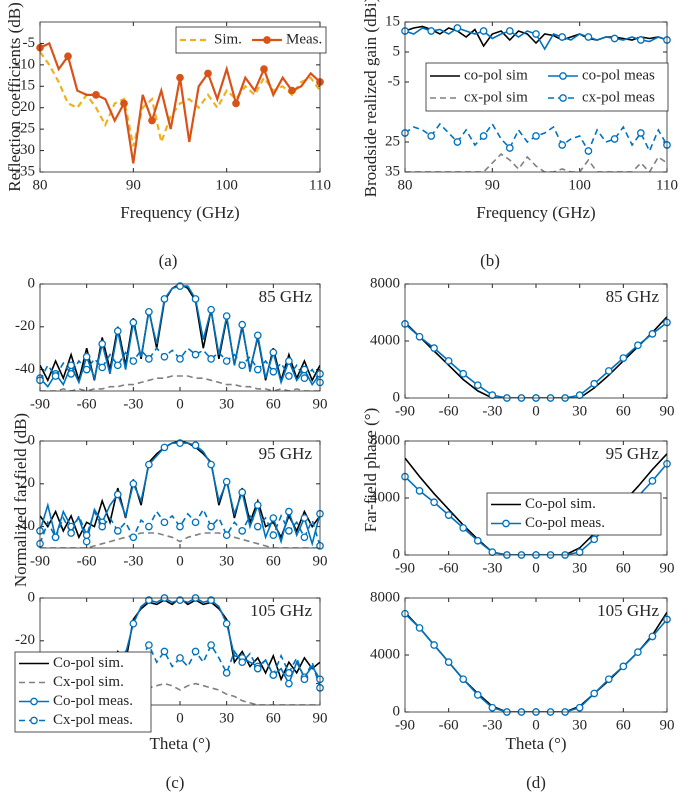 This screenshot has width=696, height=804. I want to click on y-tick-label: 25, so click(392, 141).